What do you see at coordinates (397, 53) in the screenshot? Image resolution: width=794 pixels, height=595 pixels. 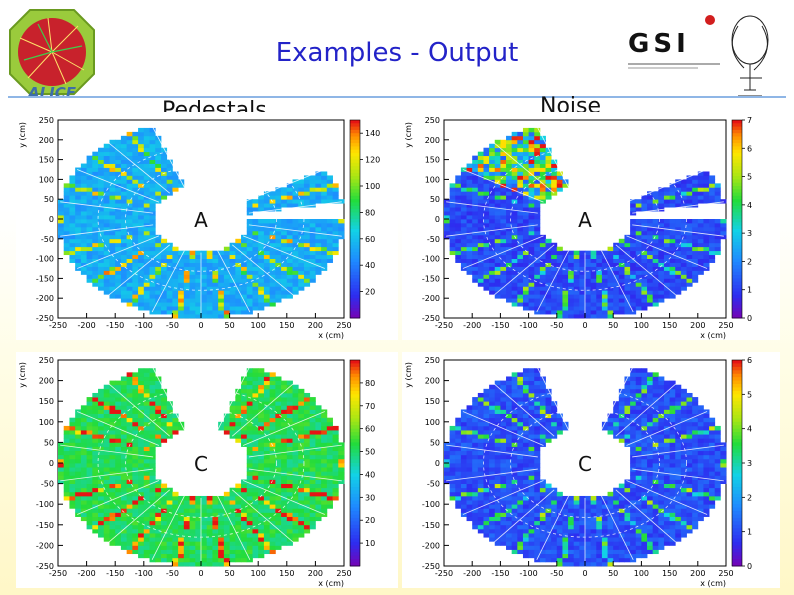 I see `slide-title: Examples - Output` at bounding box center [397, 53].